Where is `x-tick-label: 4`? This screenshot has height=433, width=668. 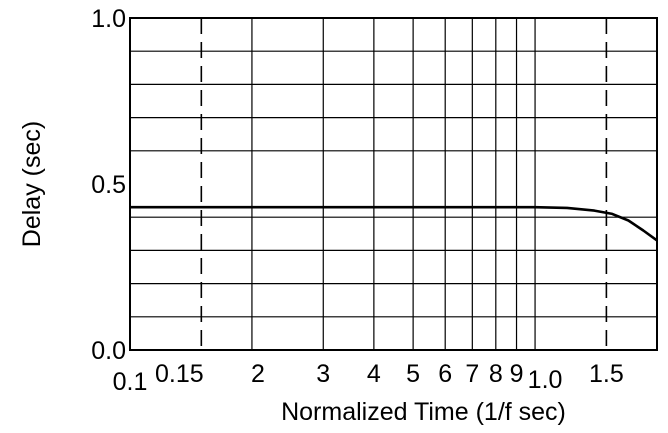 x-tick-label: 4 is located at coordinates (374, 374).